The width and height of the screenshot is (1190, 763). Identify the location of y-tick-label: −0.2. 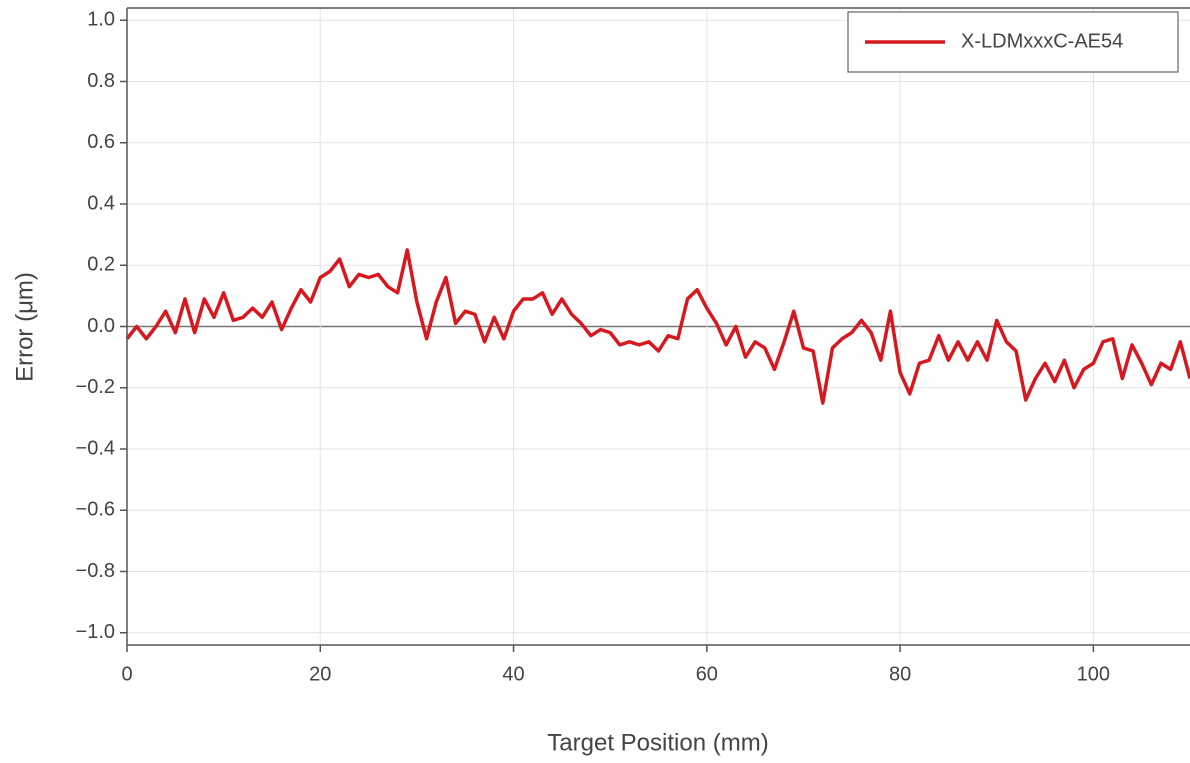
(95, 387).